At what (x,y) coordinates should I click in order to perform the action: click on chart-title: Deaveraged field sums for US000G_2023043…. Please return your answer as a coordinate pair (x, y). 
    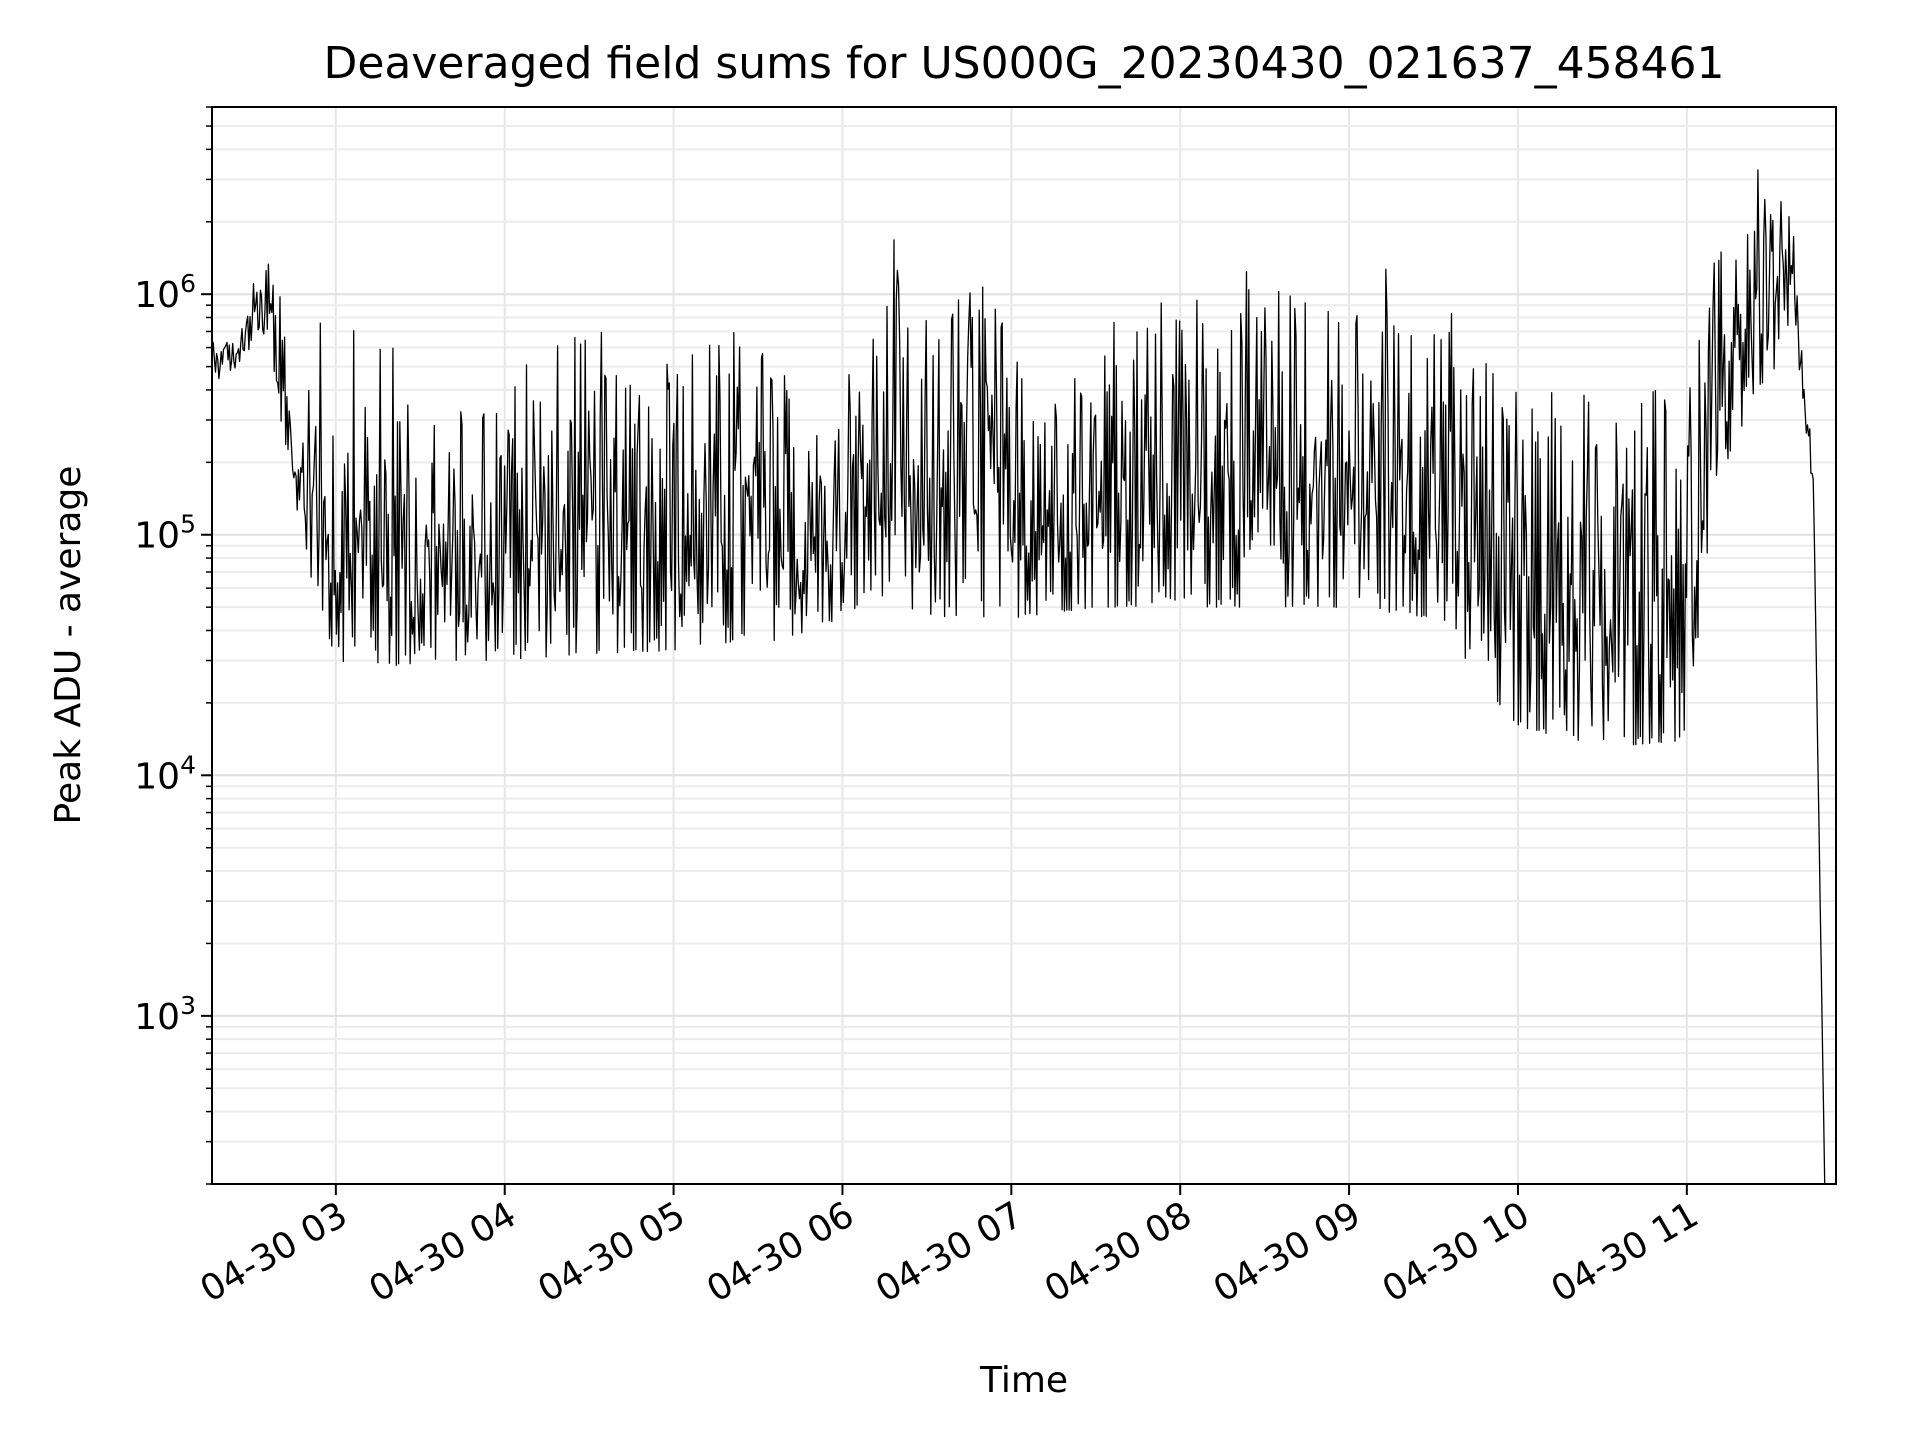
    Looking at the image, I should click on (1023, 63).